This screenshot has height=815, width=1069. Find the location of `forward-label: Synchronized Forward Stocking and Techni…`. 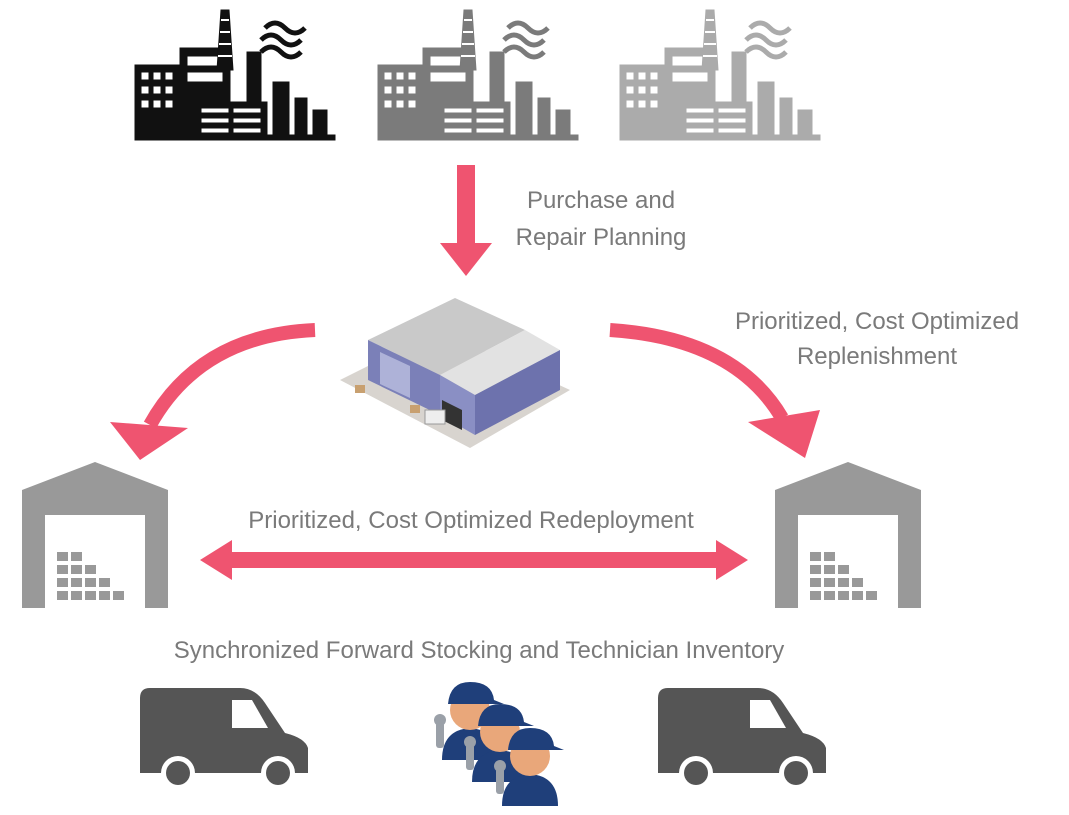

forward-label: Synchronized Forward Stocking and Techni… is located at coordinates (479, 650).